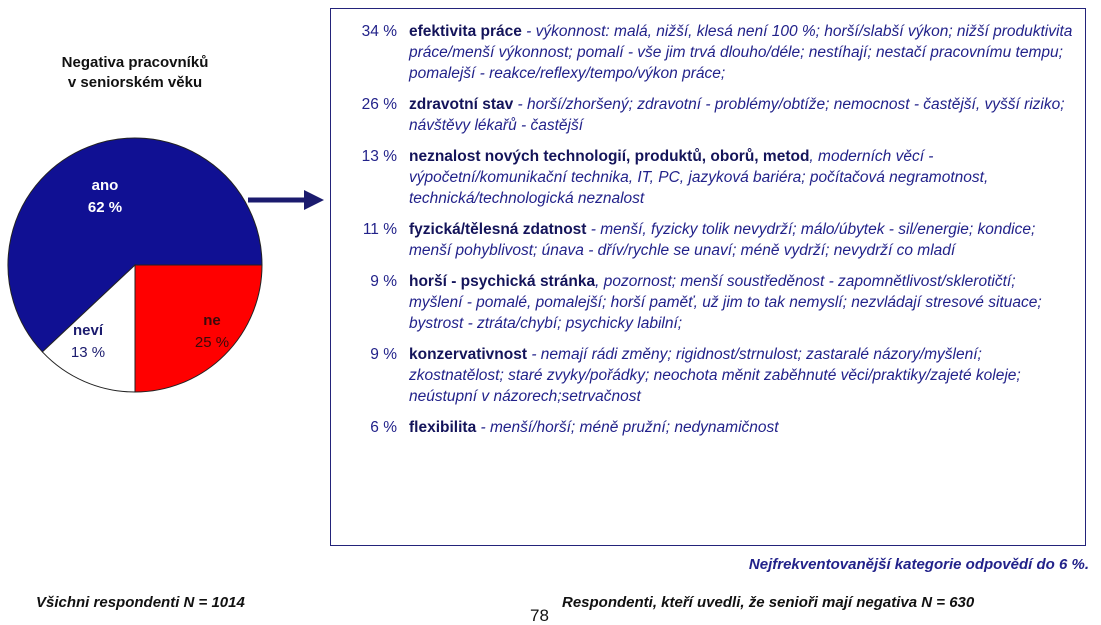  I want to click on row-heading: flexibilita, so click(443, 427).